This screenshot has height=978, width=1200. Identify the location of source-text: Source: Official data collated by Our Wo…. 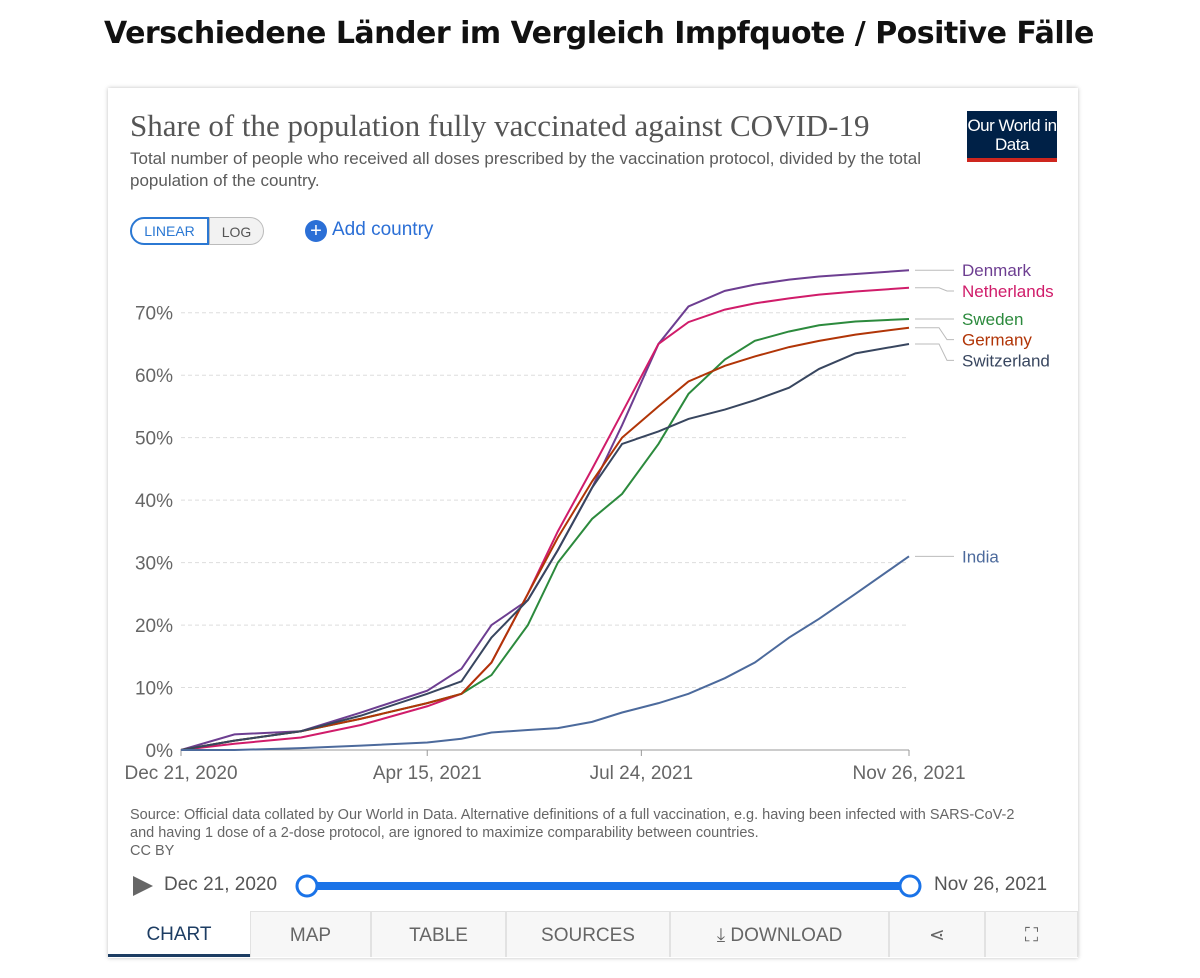
(572, 824).